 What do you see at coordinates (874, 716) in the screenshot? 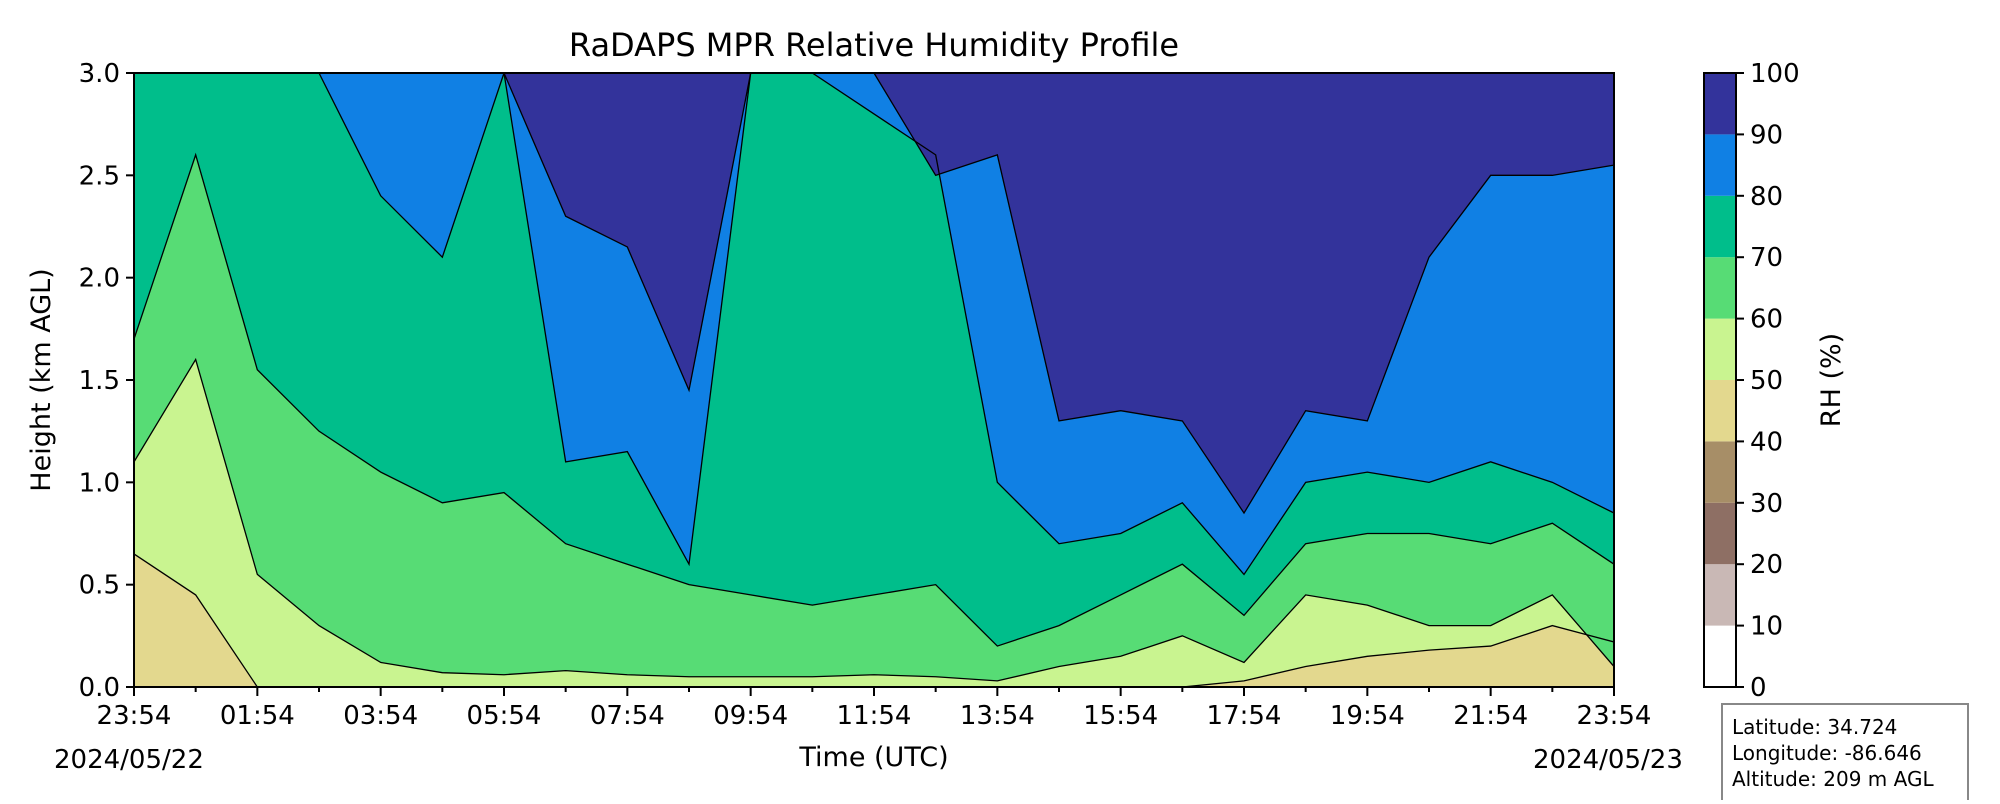
I see `x-tick-label: 11:54` at bounding box center [874, 716].